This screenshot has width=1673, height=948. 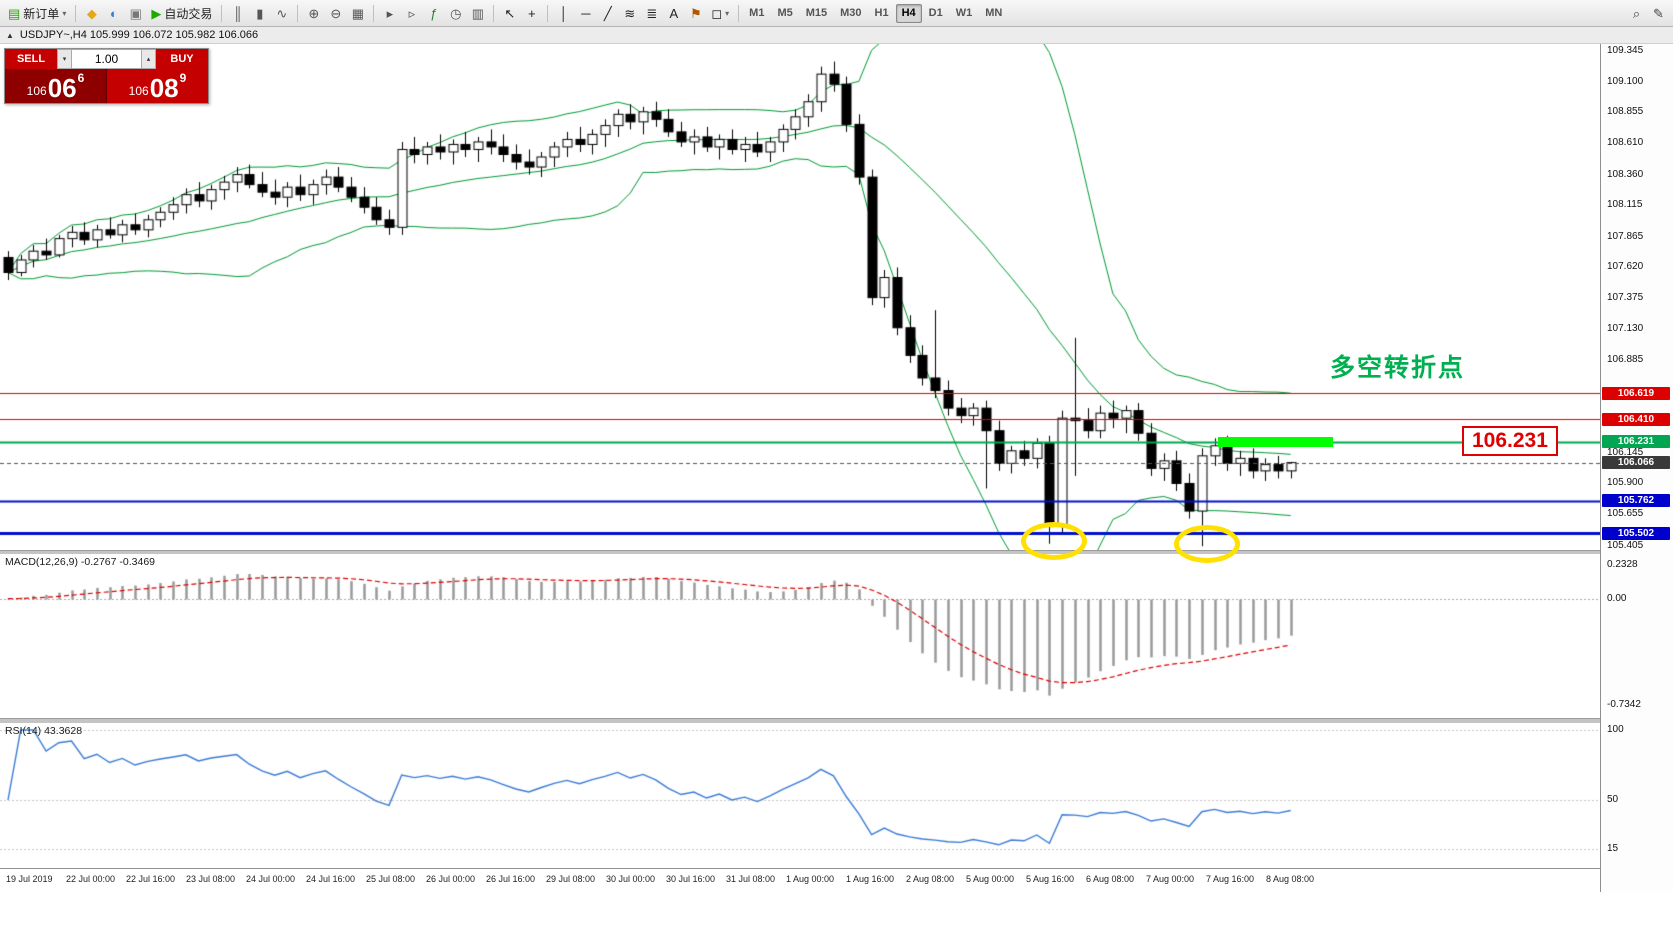 I want to click on rsi-canvas, so click(x=800, y=795).